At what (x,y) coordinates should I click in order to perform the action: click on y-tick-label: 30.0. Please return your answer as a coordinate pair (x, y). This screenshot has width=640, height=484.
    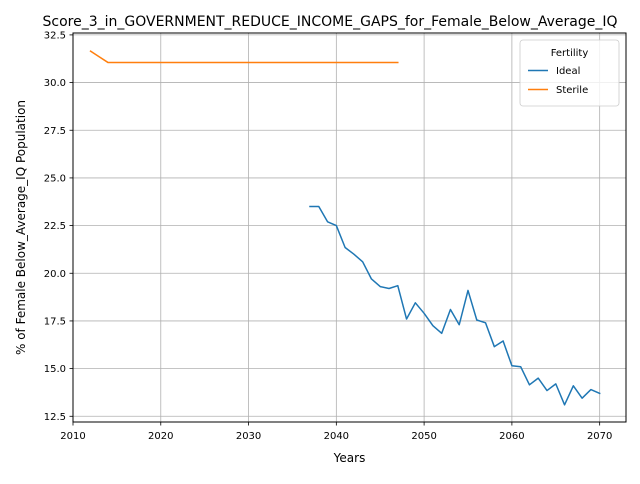
    Looking at the image, I should click on (55, 83).